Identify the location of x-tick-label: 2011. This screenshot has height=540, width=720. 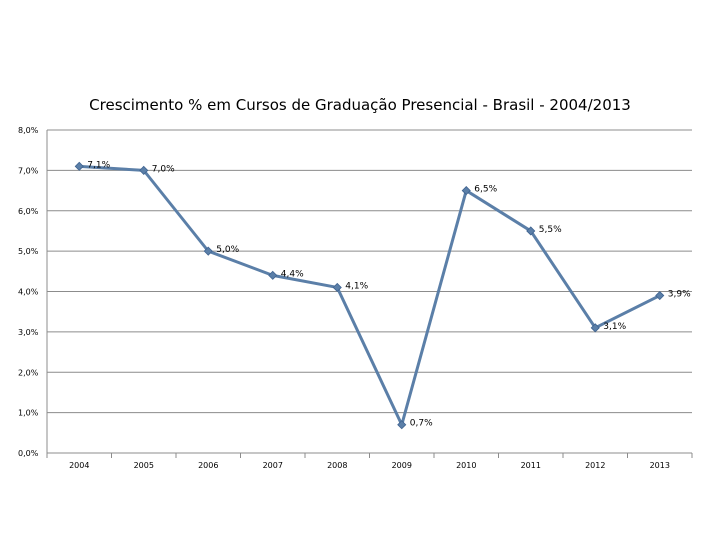
(531, 465).